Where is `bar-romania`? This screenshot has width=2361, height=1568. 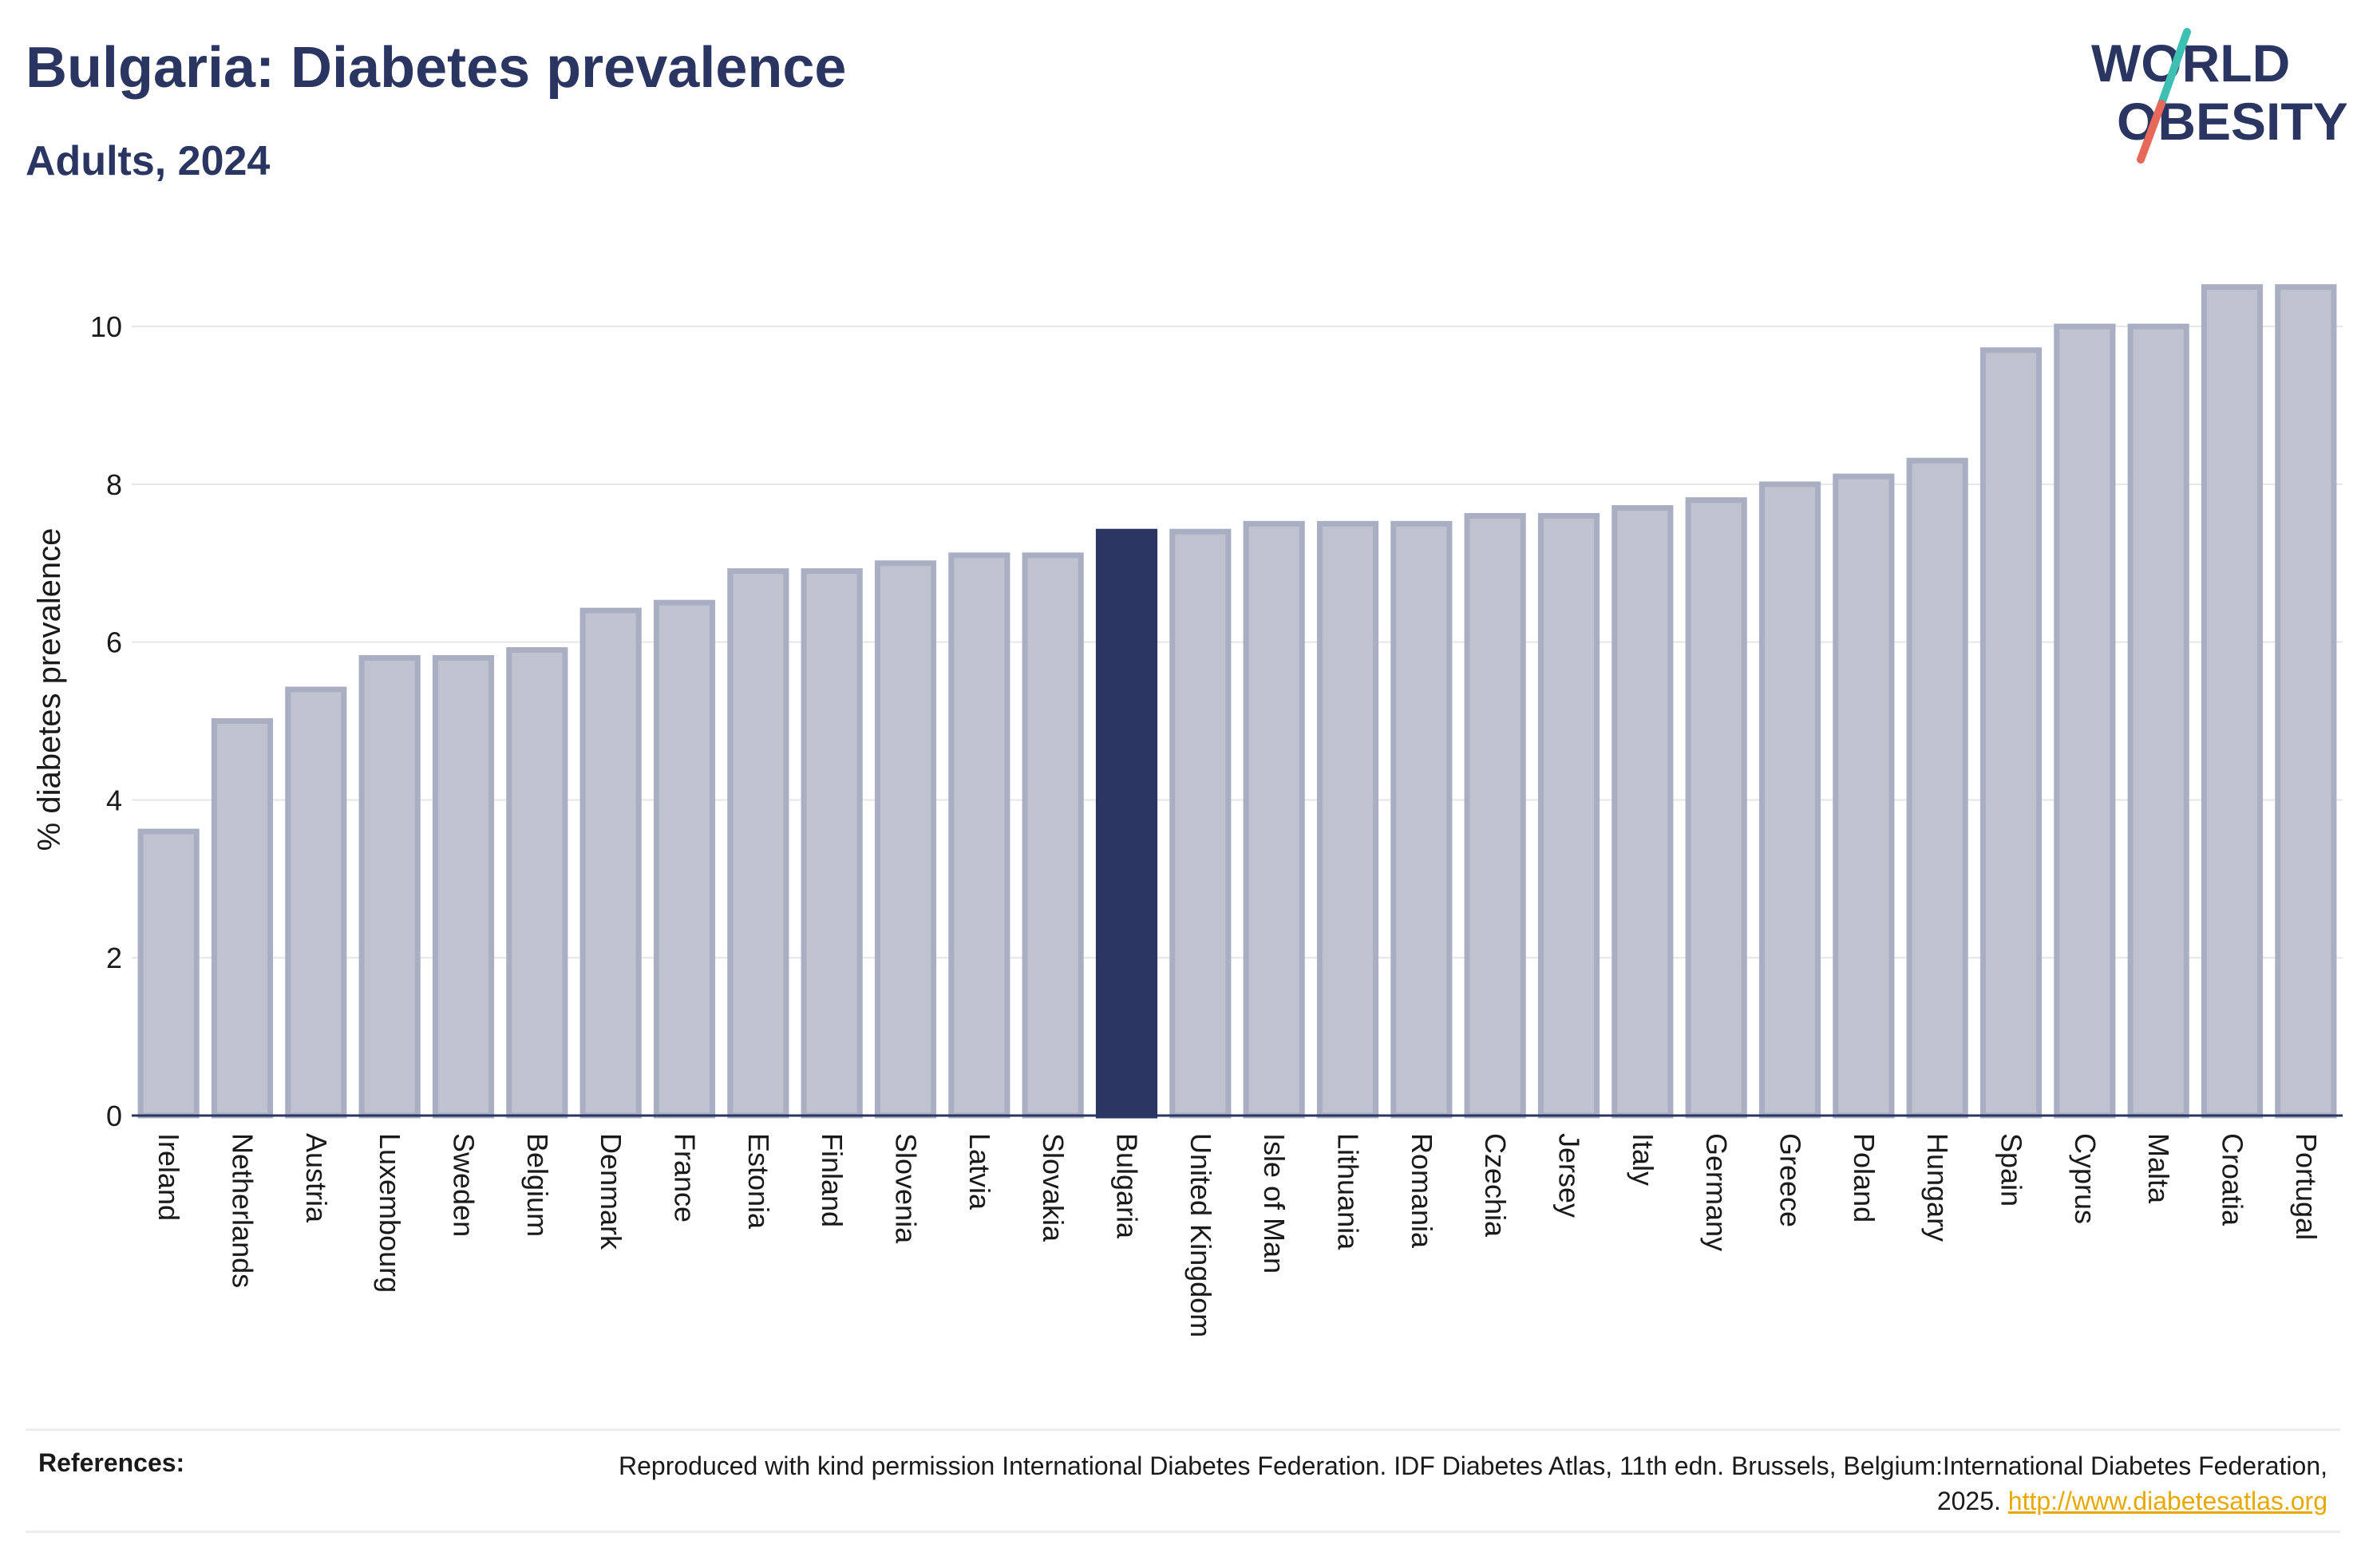 bar-romania is located at coordinates (1421, 820).